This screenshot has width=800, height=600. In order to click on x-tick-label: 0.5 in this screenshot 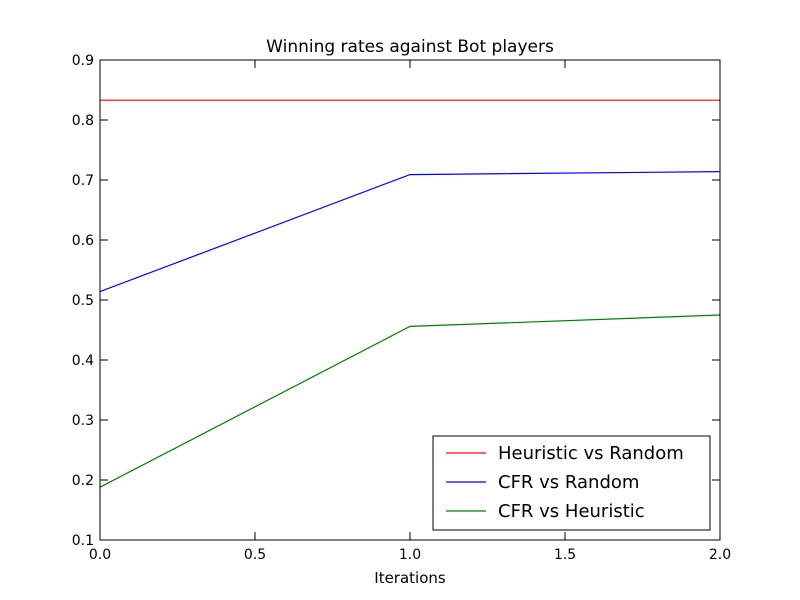, I will do `click(255, 555)`.